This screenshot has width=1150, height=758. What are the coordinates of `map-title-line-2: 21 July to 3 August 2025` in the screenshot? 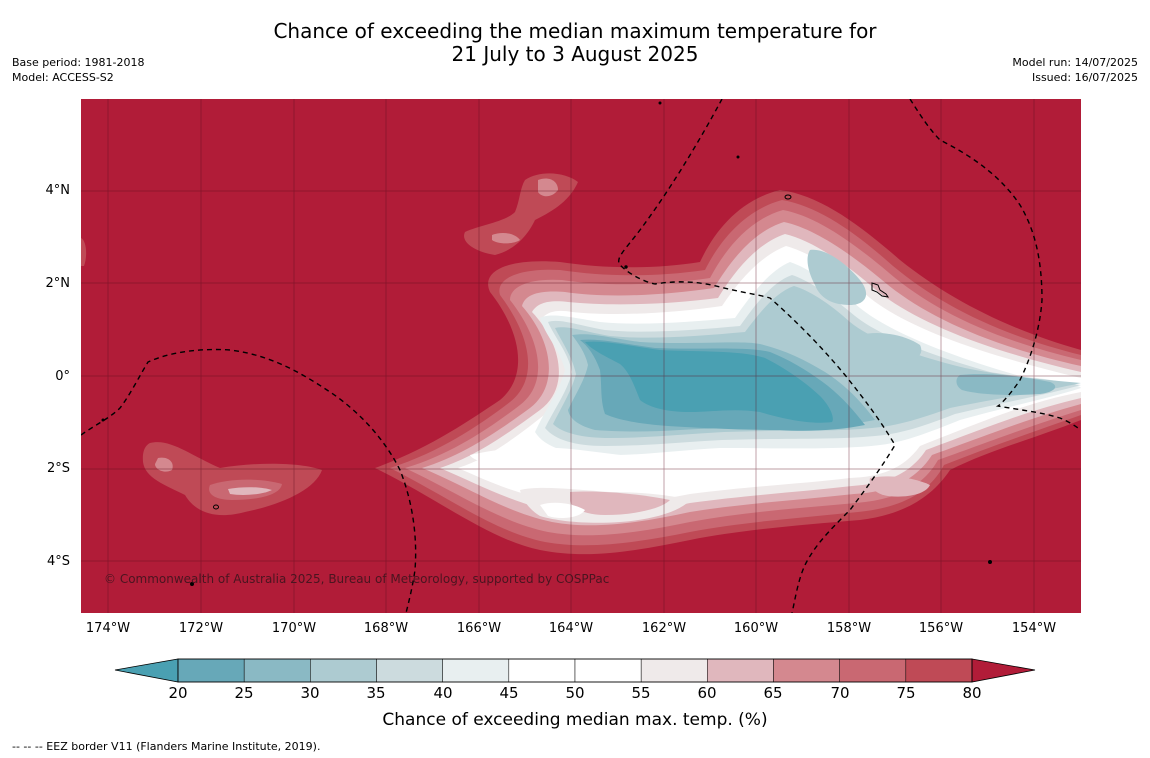 It's located at (575, 54).